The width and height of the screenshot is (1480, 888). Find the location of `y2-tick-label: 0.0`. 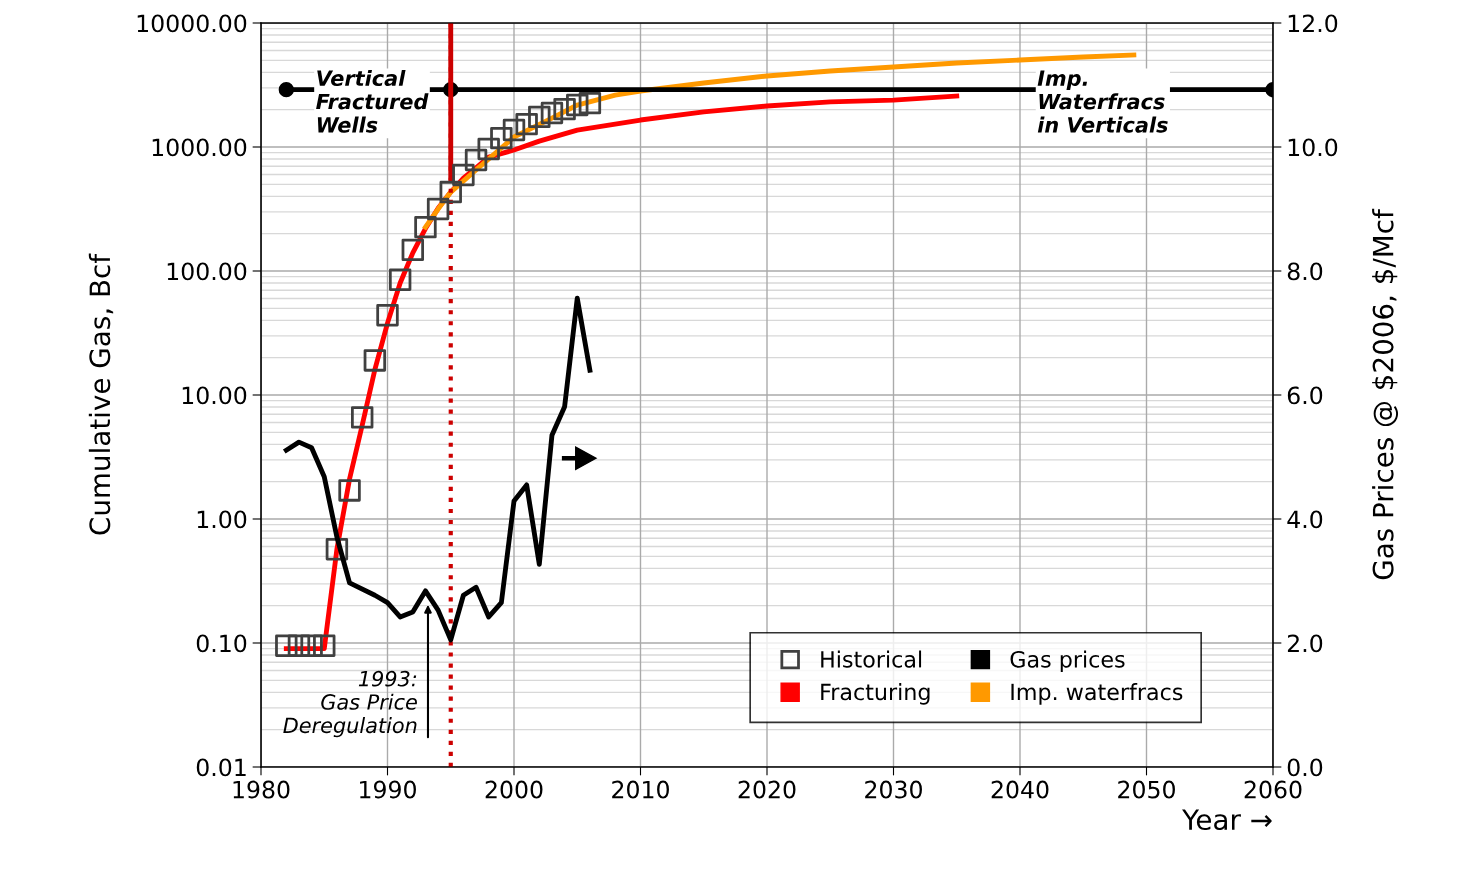

y2-tick-label: 0.0 is located at coordinates (1305, 767).